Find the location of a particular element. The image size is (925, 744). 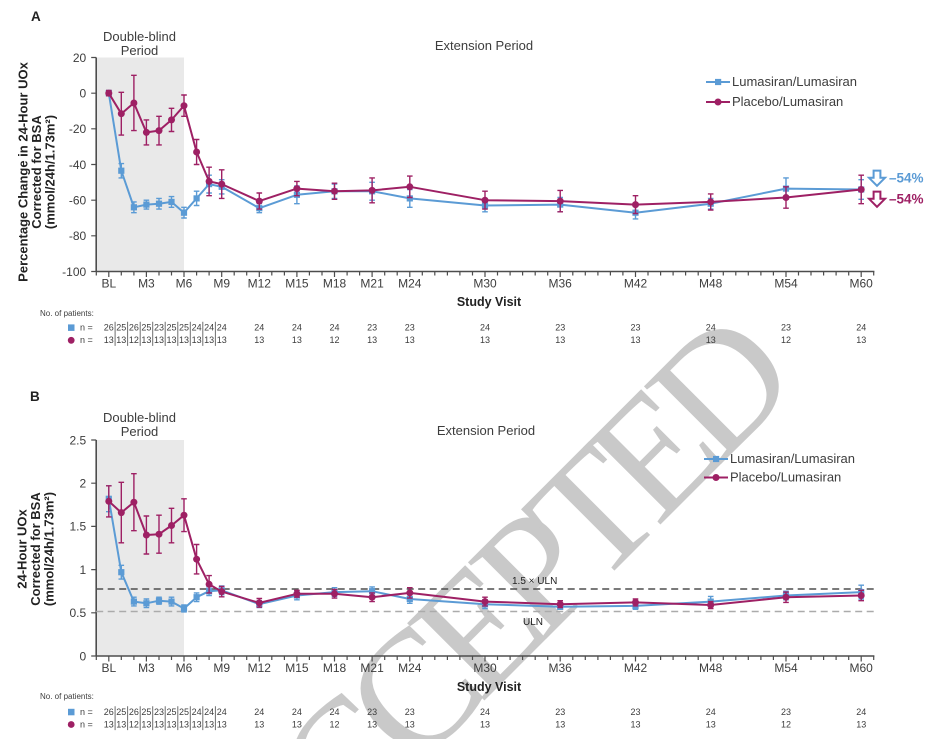

svg-text: Double-blind is located at coordinates (139, 417).